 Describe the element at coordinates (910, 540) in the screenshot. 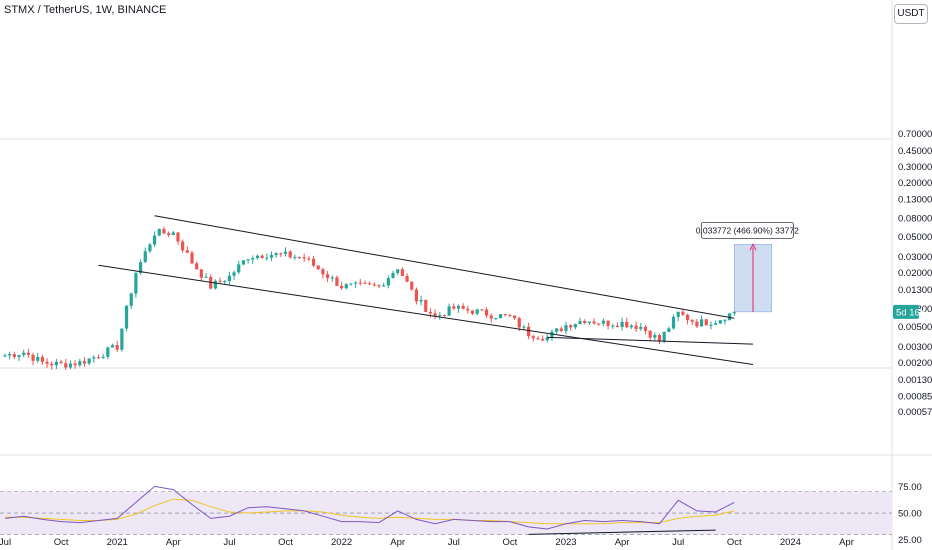

I see `rsi-tick-label: 25.00` at that location.